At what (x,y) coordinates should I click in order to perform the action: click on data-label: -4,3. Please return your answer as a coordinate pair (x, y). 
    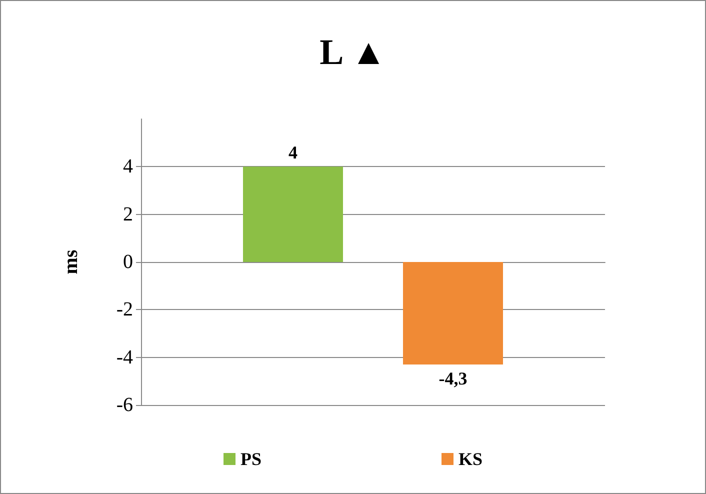
    Looking at the image, I should click on (453, 378).